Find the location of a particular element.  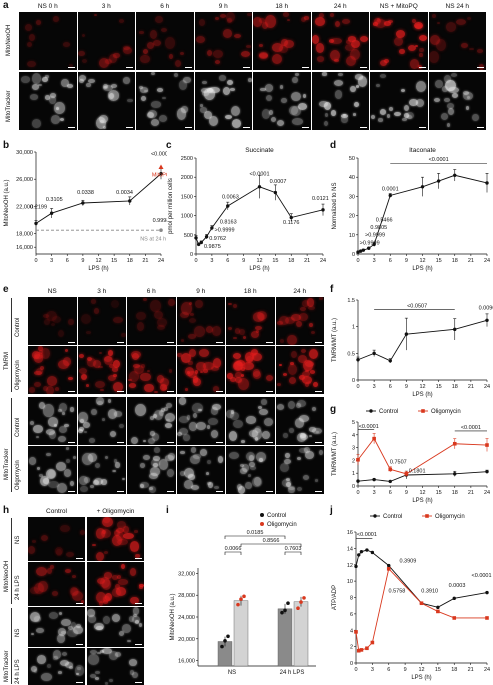

y-tick-label: 2000 is located at coordinates (187, 178).